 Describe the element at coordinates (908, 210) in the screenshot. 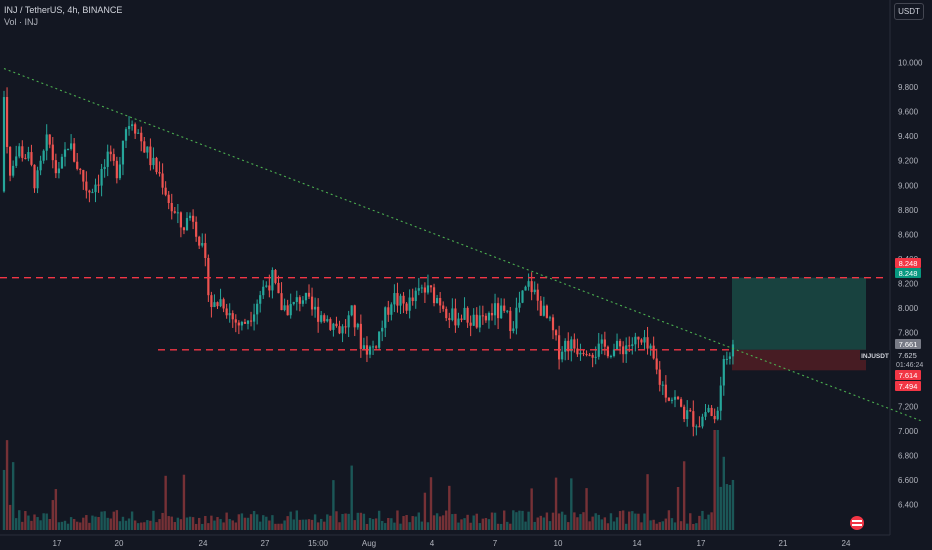

I see `price-tick-label: 8.800` at that location.